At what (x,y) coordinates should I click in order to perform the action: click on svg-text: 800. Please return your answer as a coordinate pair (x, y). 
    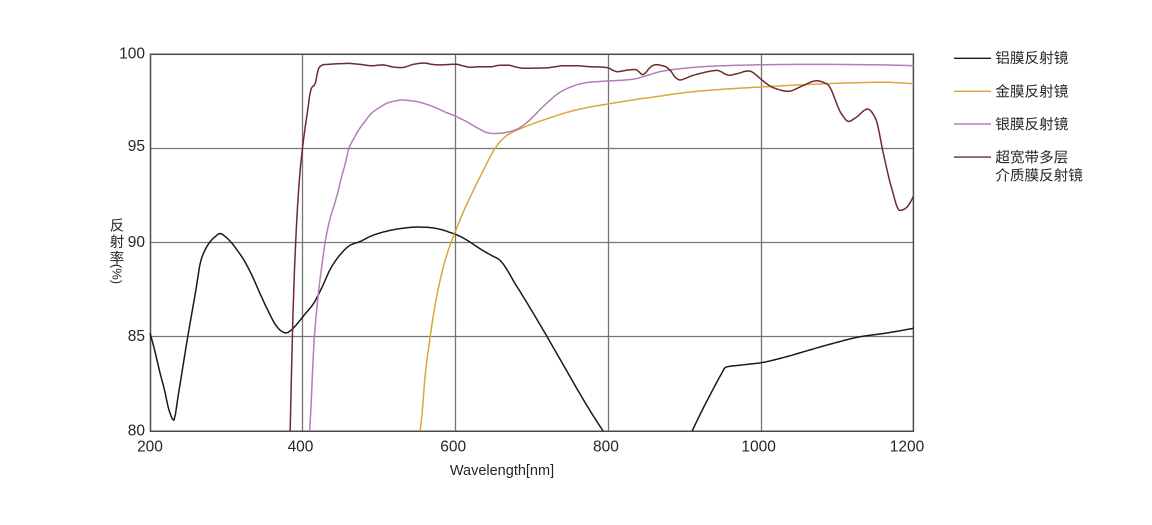
    Looking at the image, I should click on (606, 447).